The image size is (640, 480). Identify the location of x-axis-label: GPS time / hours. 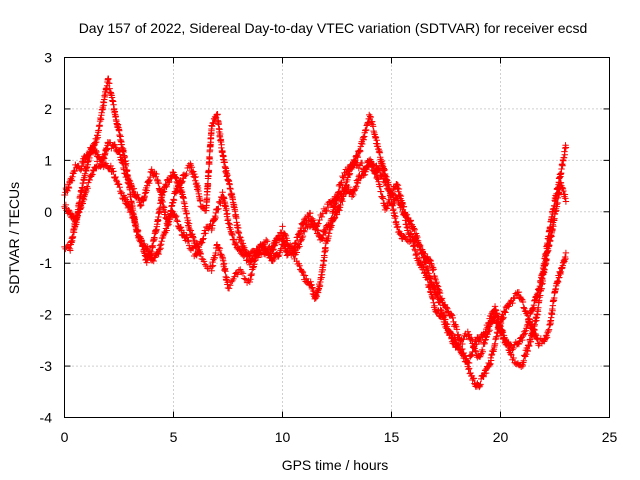
(335, 465).